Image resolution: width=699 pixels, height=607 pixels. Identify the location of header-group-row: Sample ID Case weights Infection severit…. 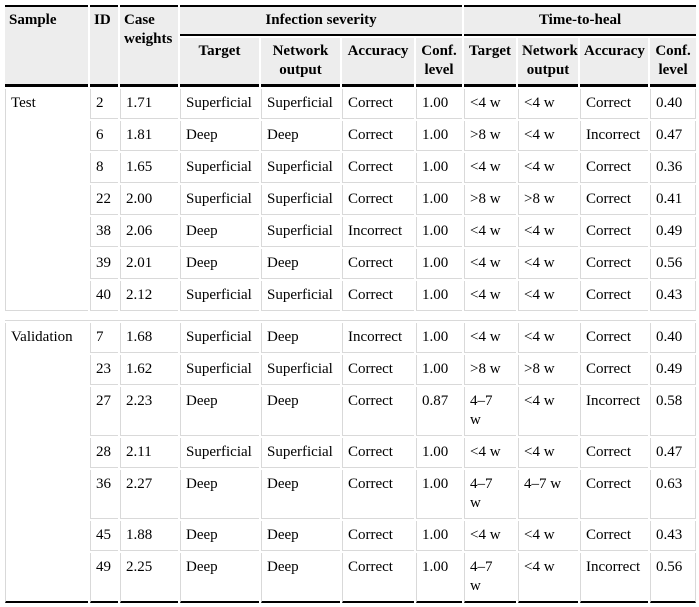
(351, 46).